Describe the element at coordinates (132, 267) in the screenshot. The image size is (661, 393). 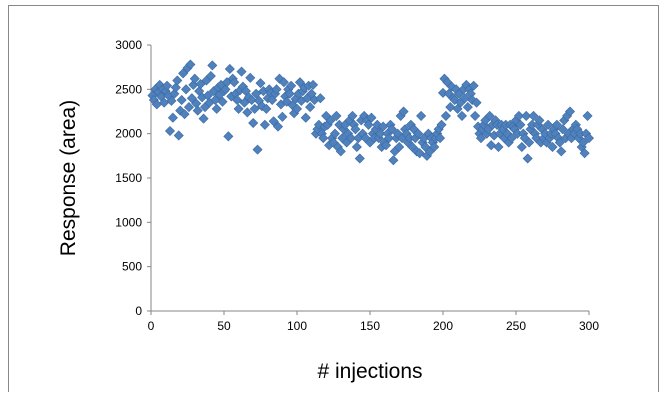
I see `y-tick-label: 500` at that location.